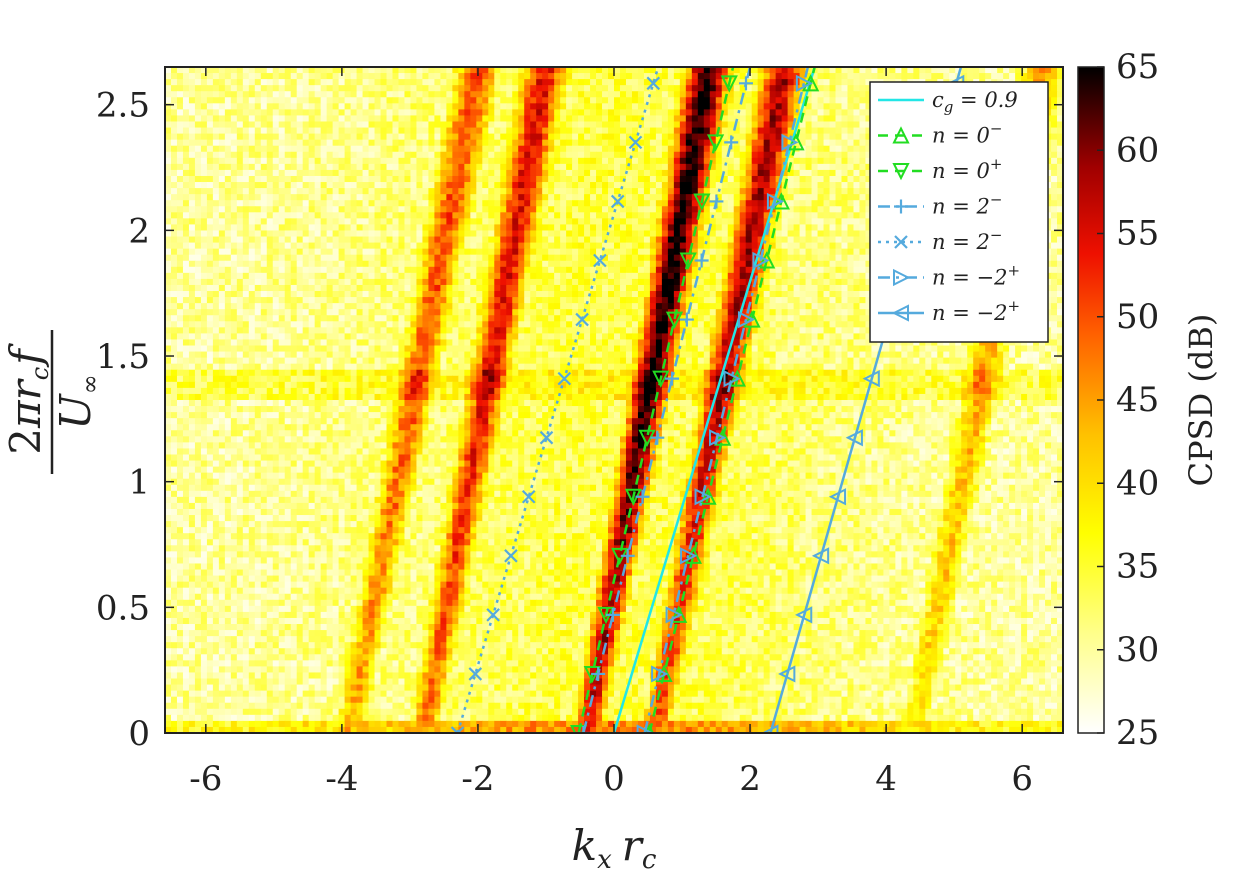 The height and width of the screenshot is (880, 1250). What do you see at coordinates (976, 276) in the screenshot?
I see `legend-label-5: n = −2+` at bounding box center [976, 276].